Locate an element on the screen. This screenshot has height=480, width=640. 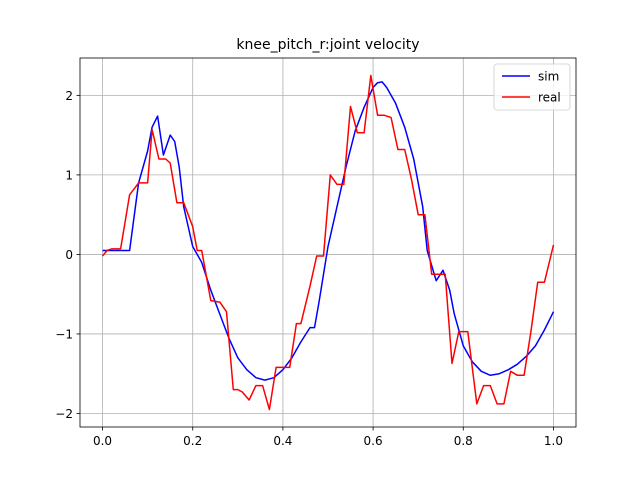
x-axis: 0.0 0.2 0.4 0.6 0.8 1.0 is located at coordinates (328, 437).